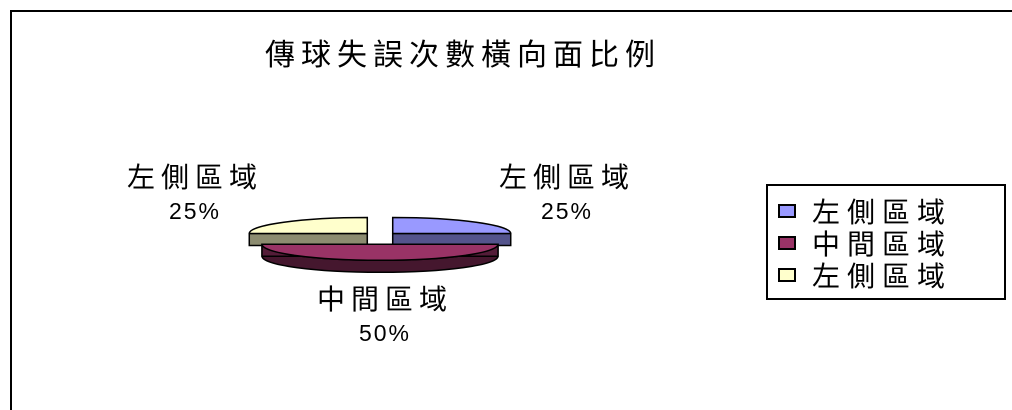 The width and height of the screenshot is (1012, 410). Describe the element at coordinates (463, 55) in the screenshot. I see `chart-title: 傳球失誤次數橫向面比例` at that location.